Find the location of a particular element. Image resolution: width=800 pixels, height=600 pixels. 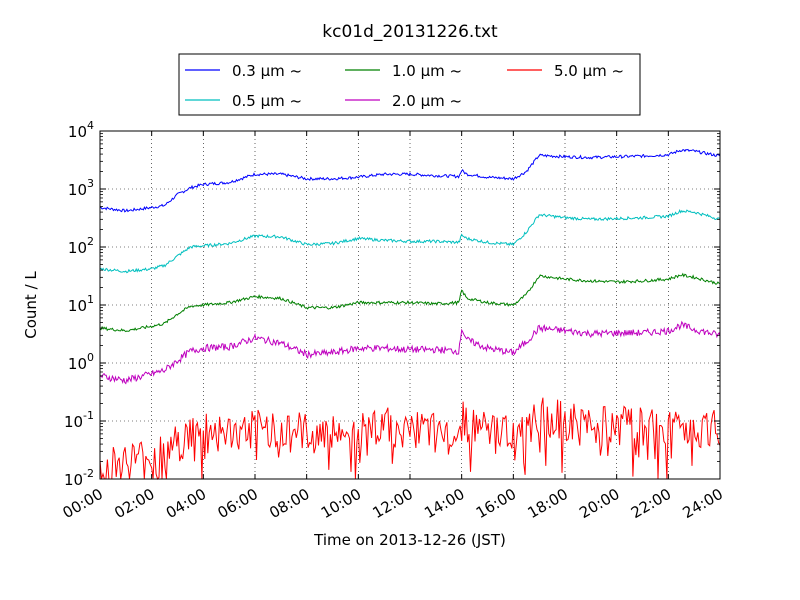

x-tick-label: 02:00 is located at coordinates (134, 503).